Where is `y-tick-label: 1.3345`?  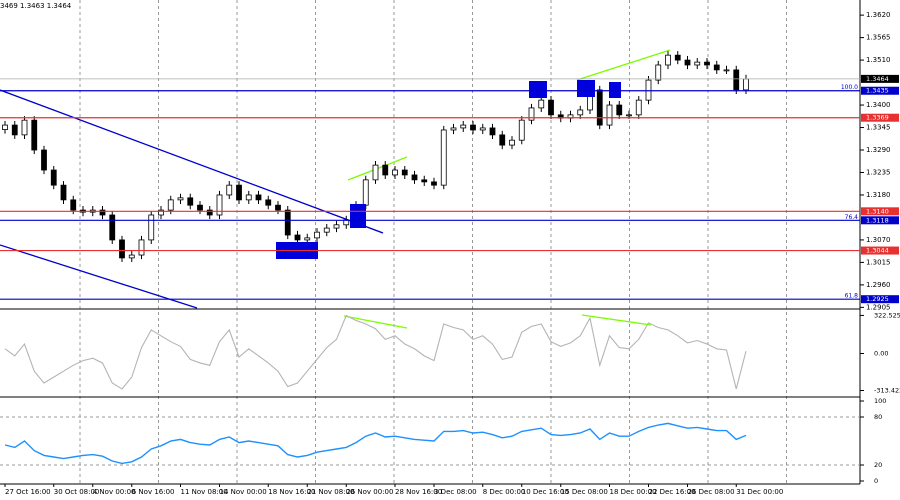
y-tick-label: 1.3345 is located at coordinates (878, 128).